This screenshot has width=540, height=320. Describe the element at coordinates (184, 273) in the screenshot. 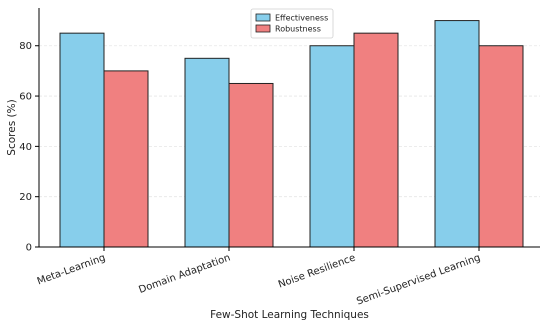

I see `x-tick-label: Domain Adaptation` at that location.